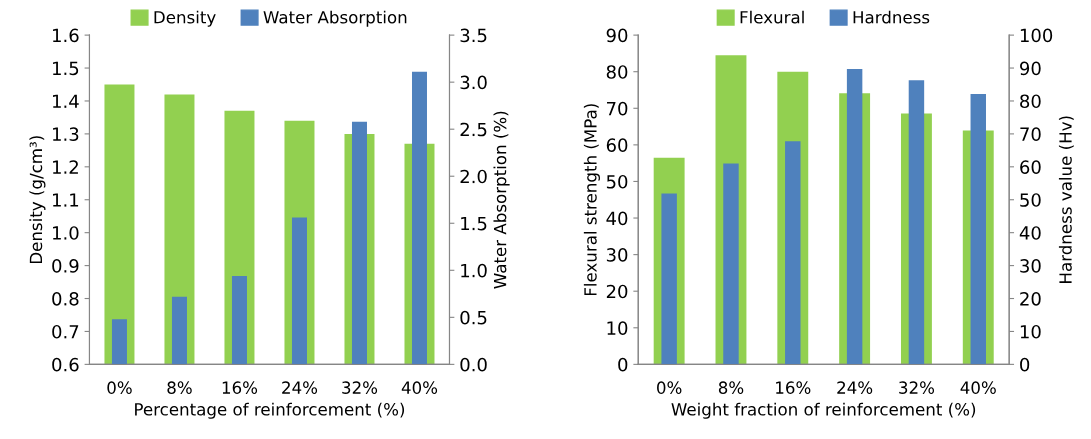 Image resolution: width=1091 pixels, height=439 pixels. What do you see at coordinates (65, 167) in the screenshot?
I see `y-tick-label: 1.2` at bounding box center [65, 167].